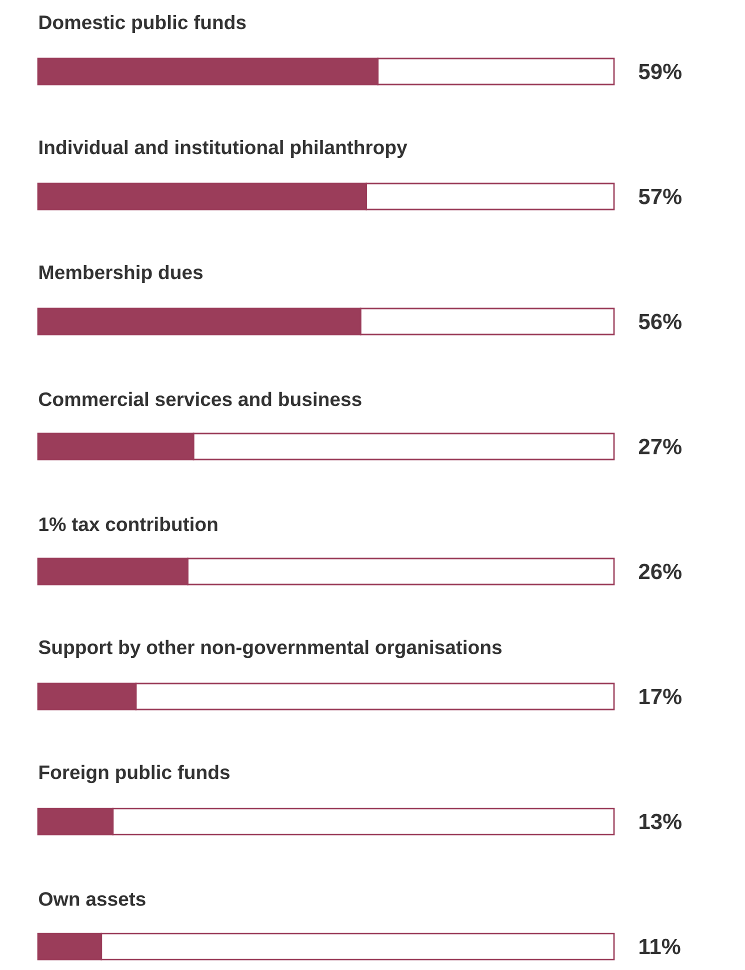 This screenshot has width=745, height=970. Describe the element at coordinates (660, 946) in the screenshot. I see `data-label: 11%` at that location.